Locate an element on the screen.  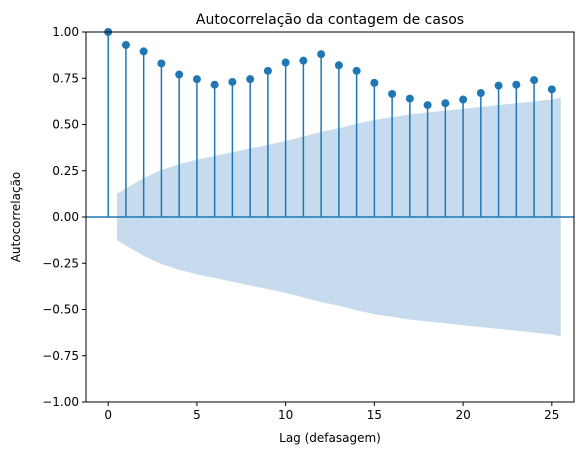
y-tick-label: −0.25 is located at coordinates (60, 263).